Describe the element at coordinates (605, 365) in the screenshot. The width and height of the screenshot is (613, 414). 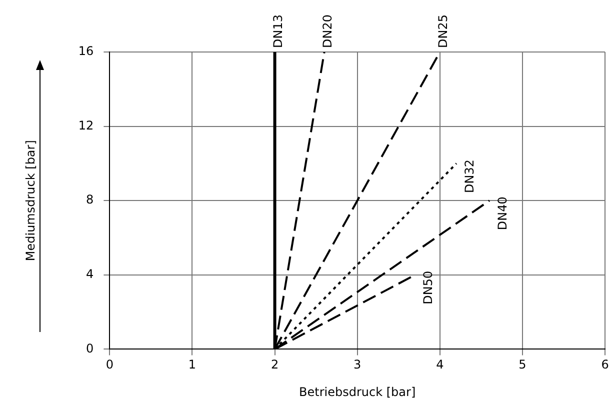
I see `x-tick-label: 6` at that location.